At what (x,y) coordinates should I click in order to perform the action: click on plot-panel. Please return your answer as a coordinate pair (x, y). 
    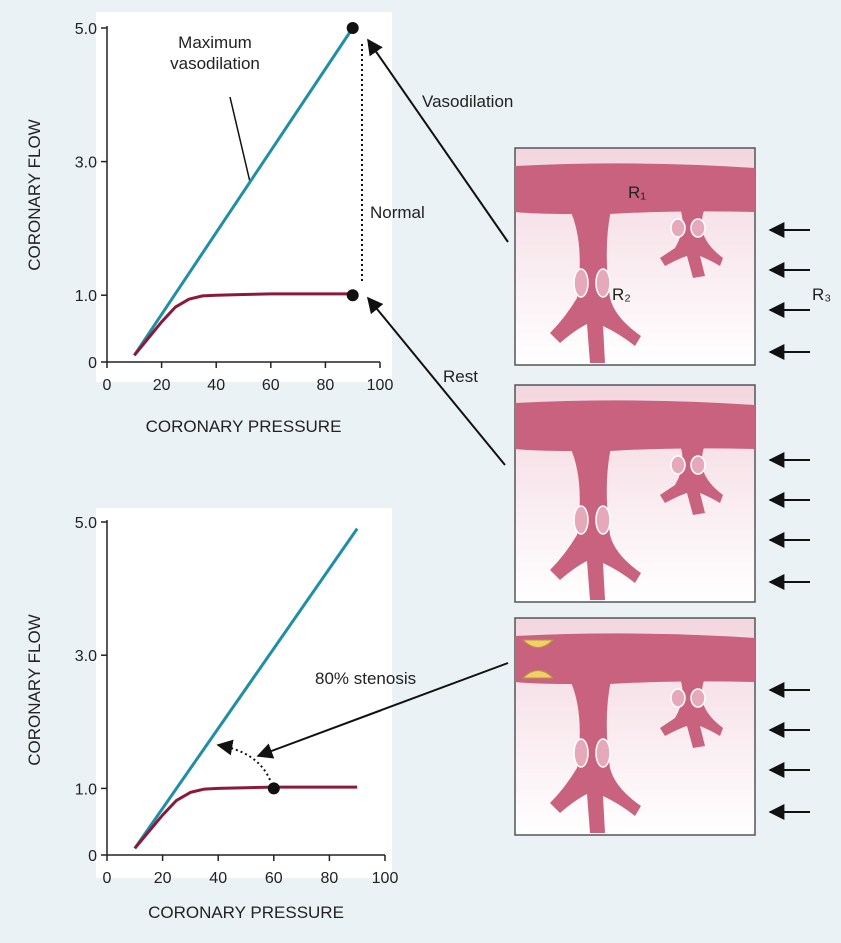
    Looking at the image, I should click on (244, 197).